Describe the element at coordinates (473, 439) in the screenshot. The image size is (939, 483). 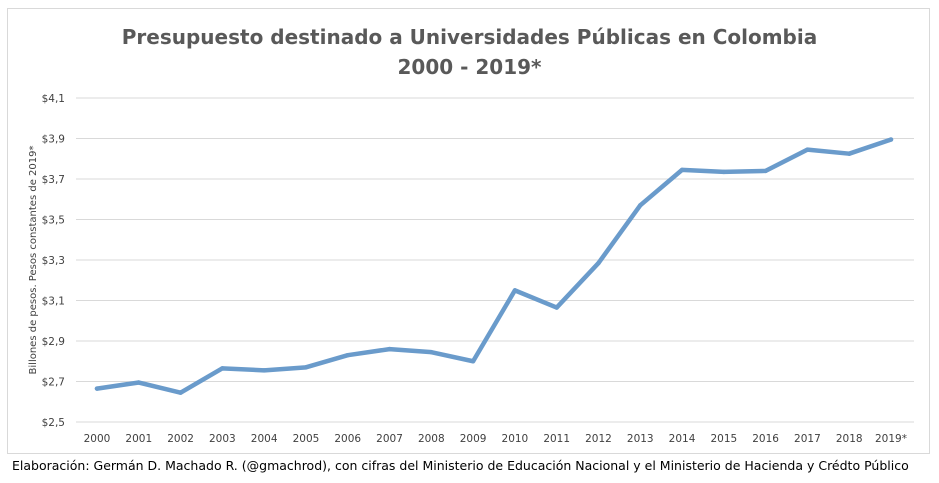
I see `x-tick-label: 2009` at that location.